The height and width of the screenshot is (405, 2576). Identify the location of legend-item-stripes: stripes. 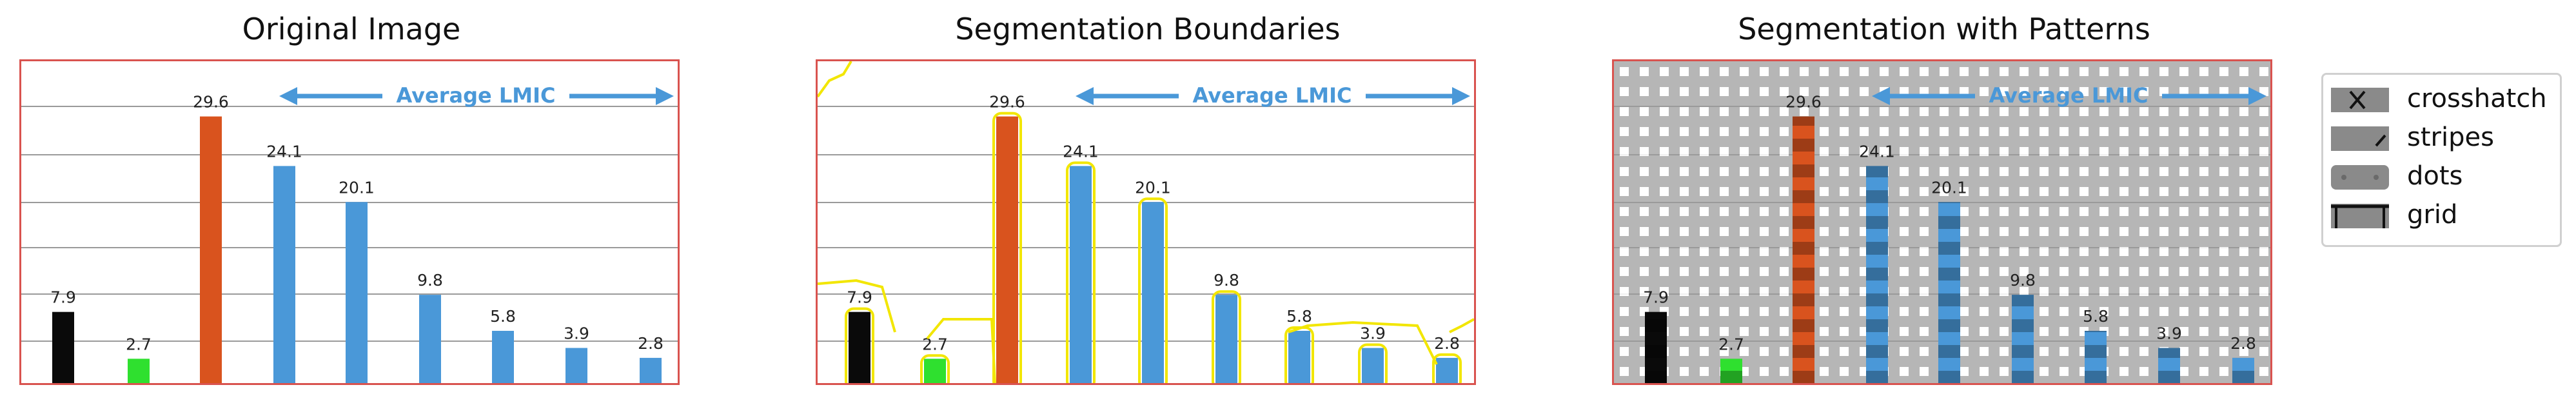
(2444, 140).